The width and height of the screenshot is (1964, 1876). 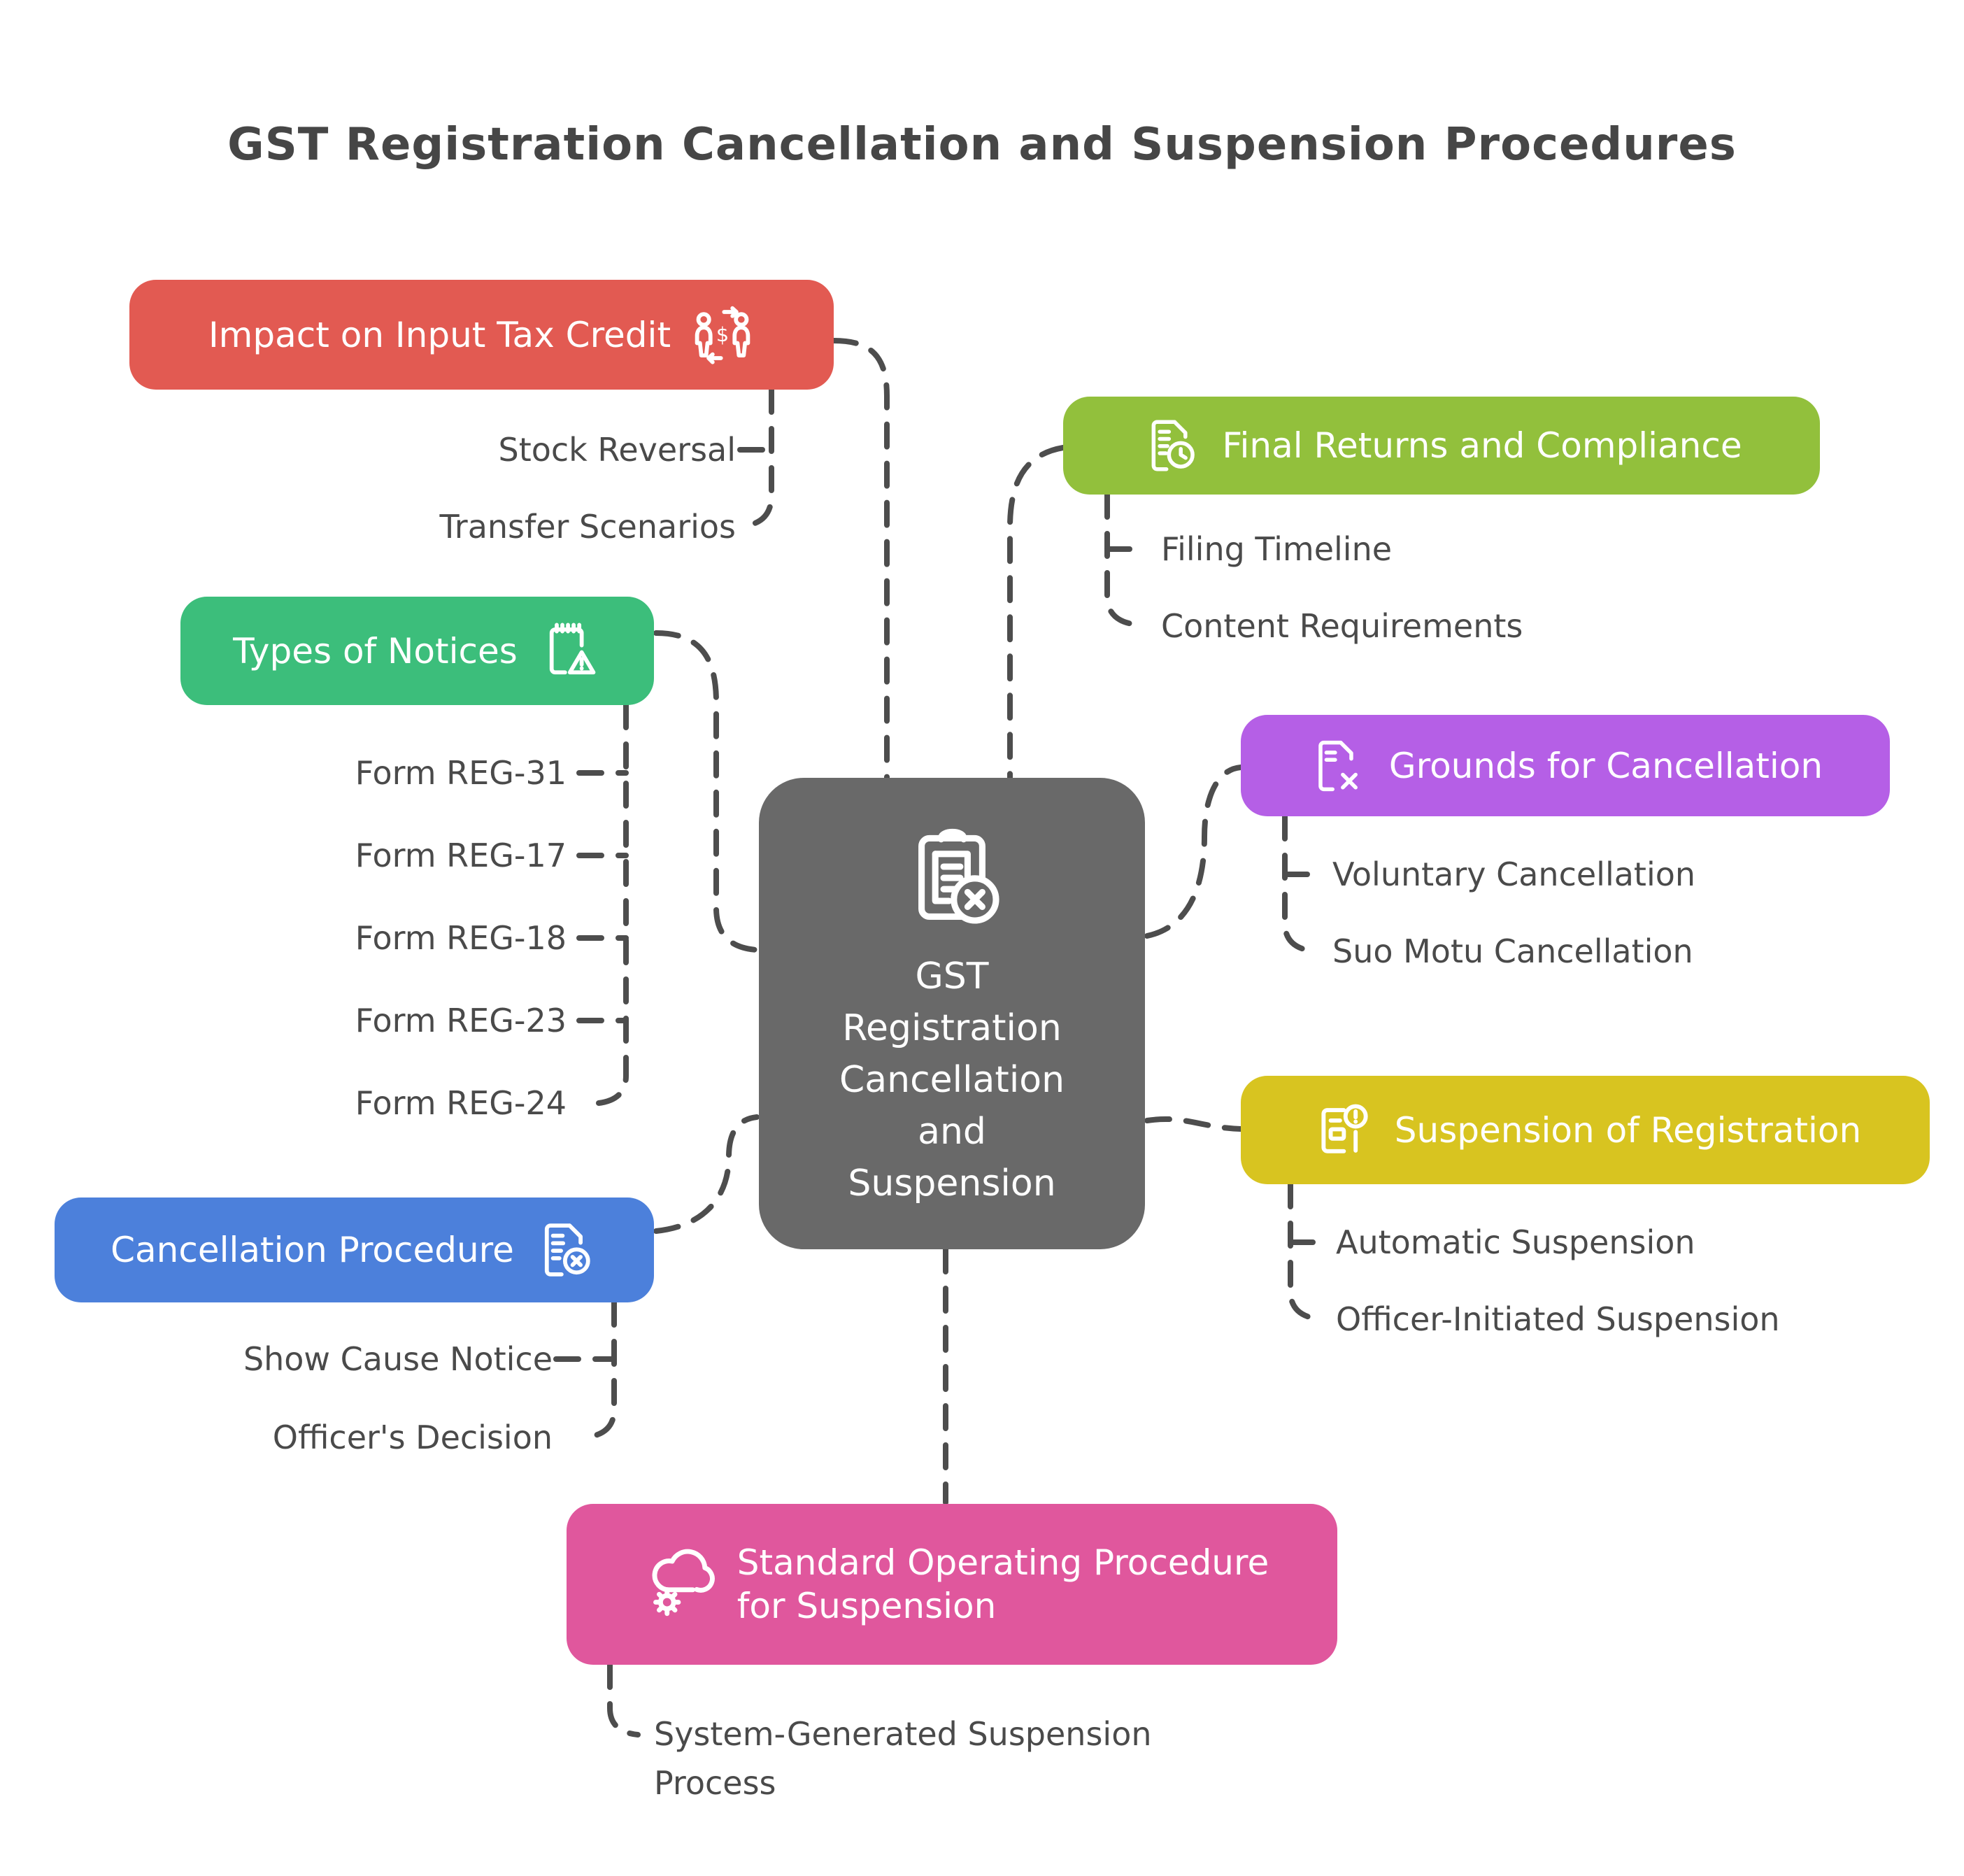 What do you see at coordinates (952, 876) in the screenshot?
I see `clipboard-x-icon` at bounding box center [952, 876].